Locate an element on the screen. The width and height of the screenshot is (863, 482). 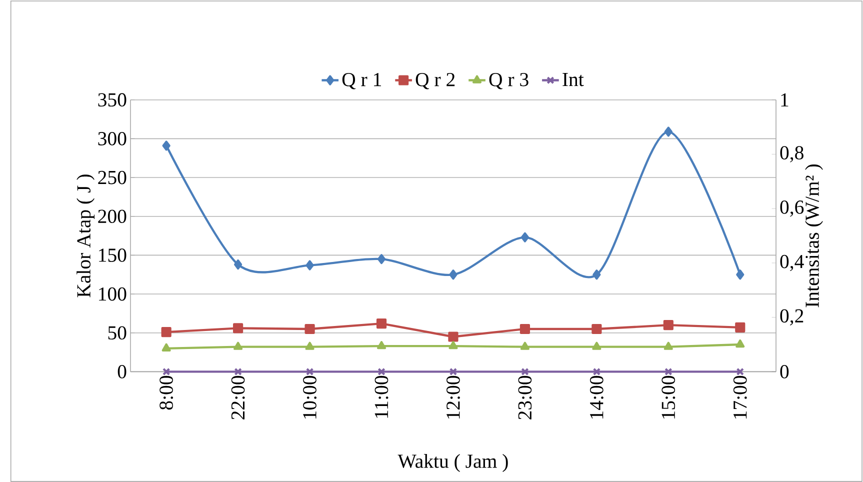
legend-label: Q r 2 is located at coordinates (435, 81).